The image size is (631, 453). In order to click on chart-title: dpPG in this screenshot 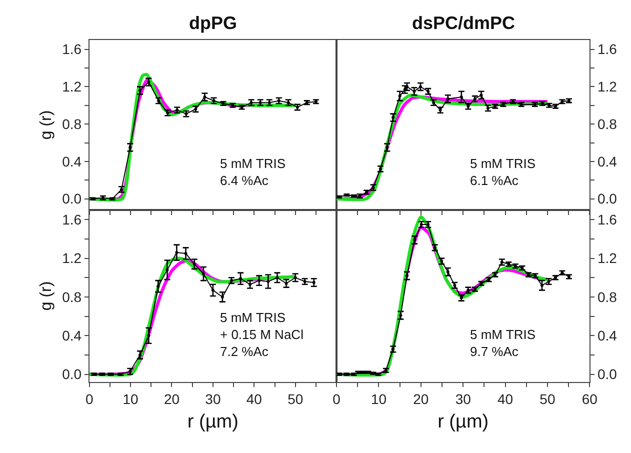, I will do `click(213, 23)`.